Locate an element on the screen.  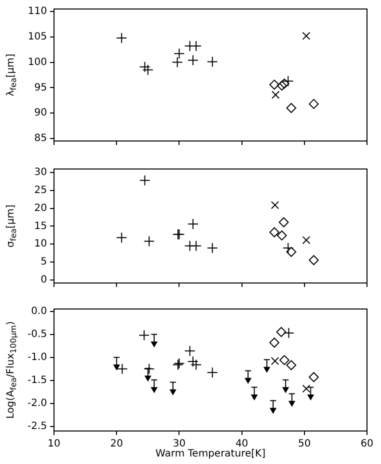
y-tick-label: 90 is located at coordinates (40, 113).